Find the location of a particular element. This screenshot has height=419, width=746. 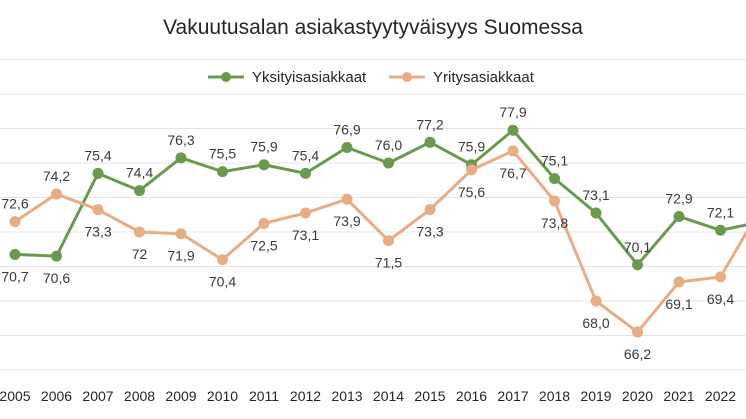

x-tick-label: 2016 is located at coordinates (471, 396).